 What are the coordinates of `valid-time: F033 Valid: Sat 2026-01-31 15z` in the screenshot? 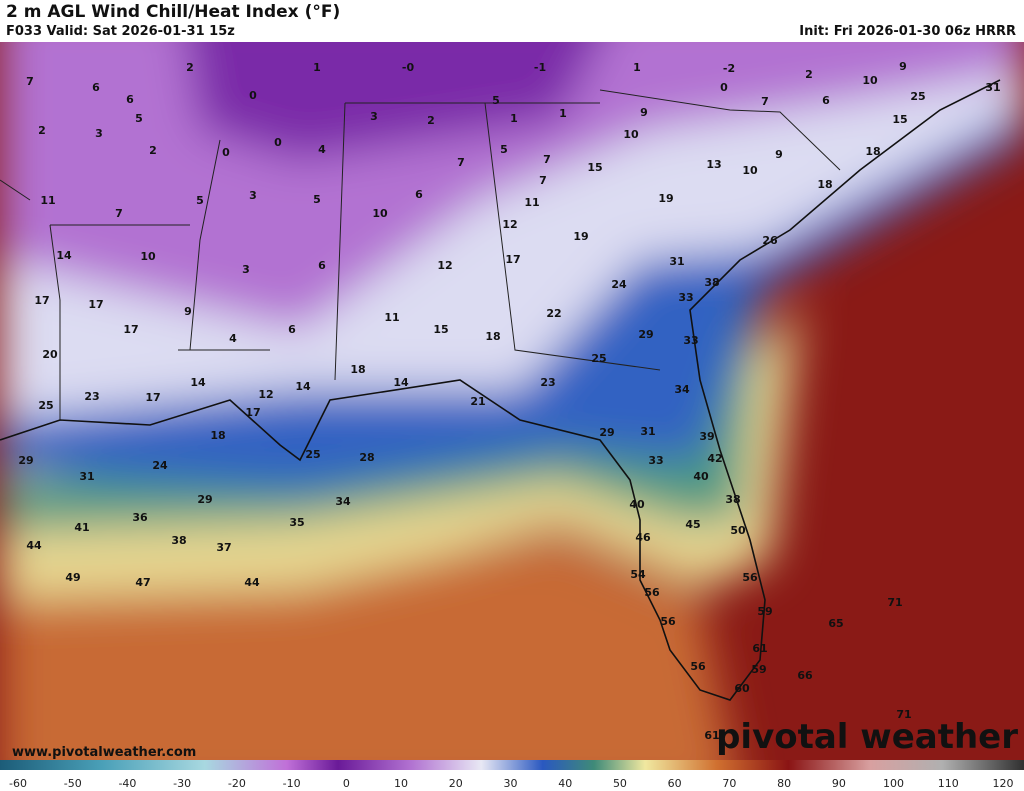 It's located at (120, 31).